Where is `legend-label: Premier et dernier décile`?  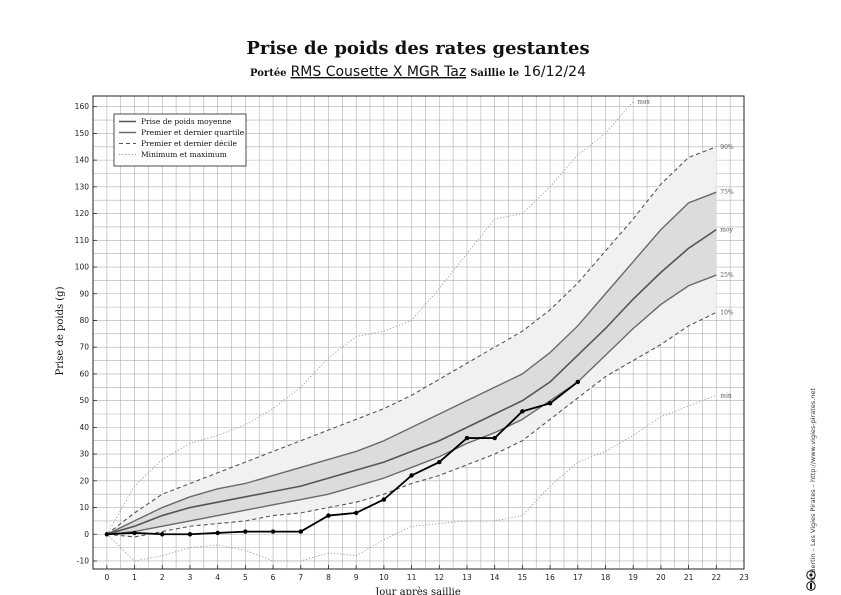 legend-label: Premier et dernier décile is located at coordinates (189, 143).